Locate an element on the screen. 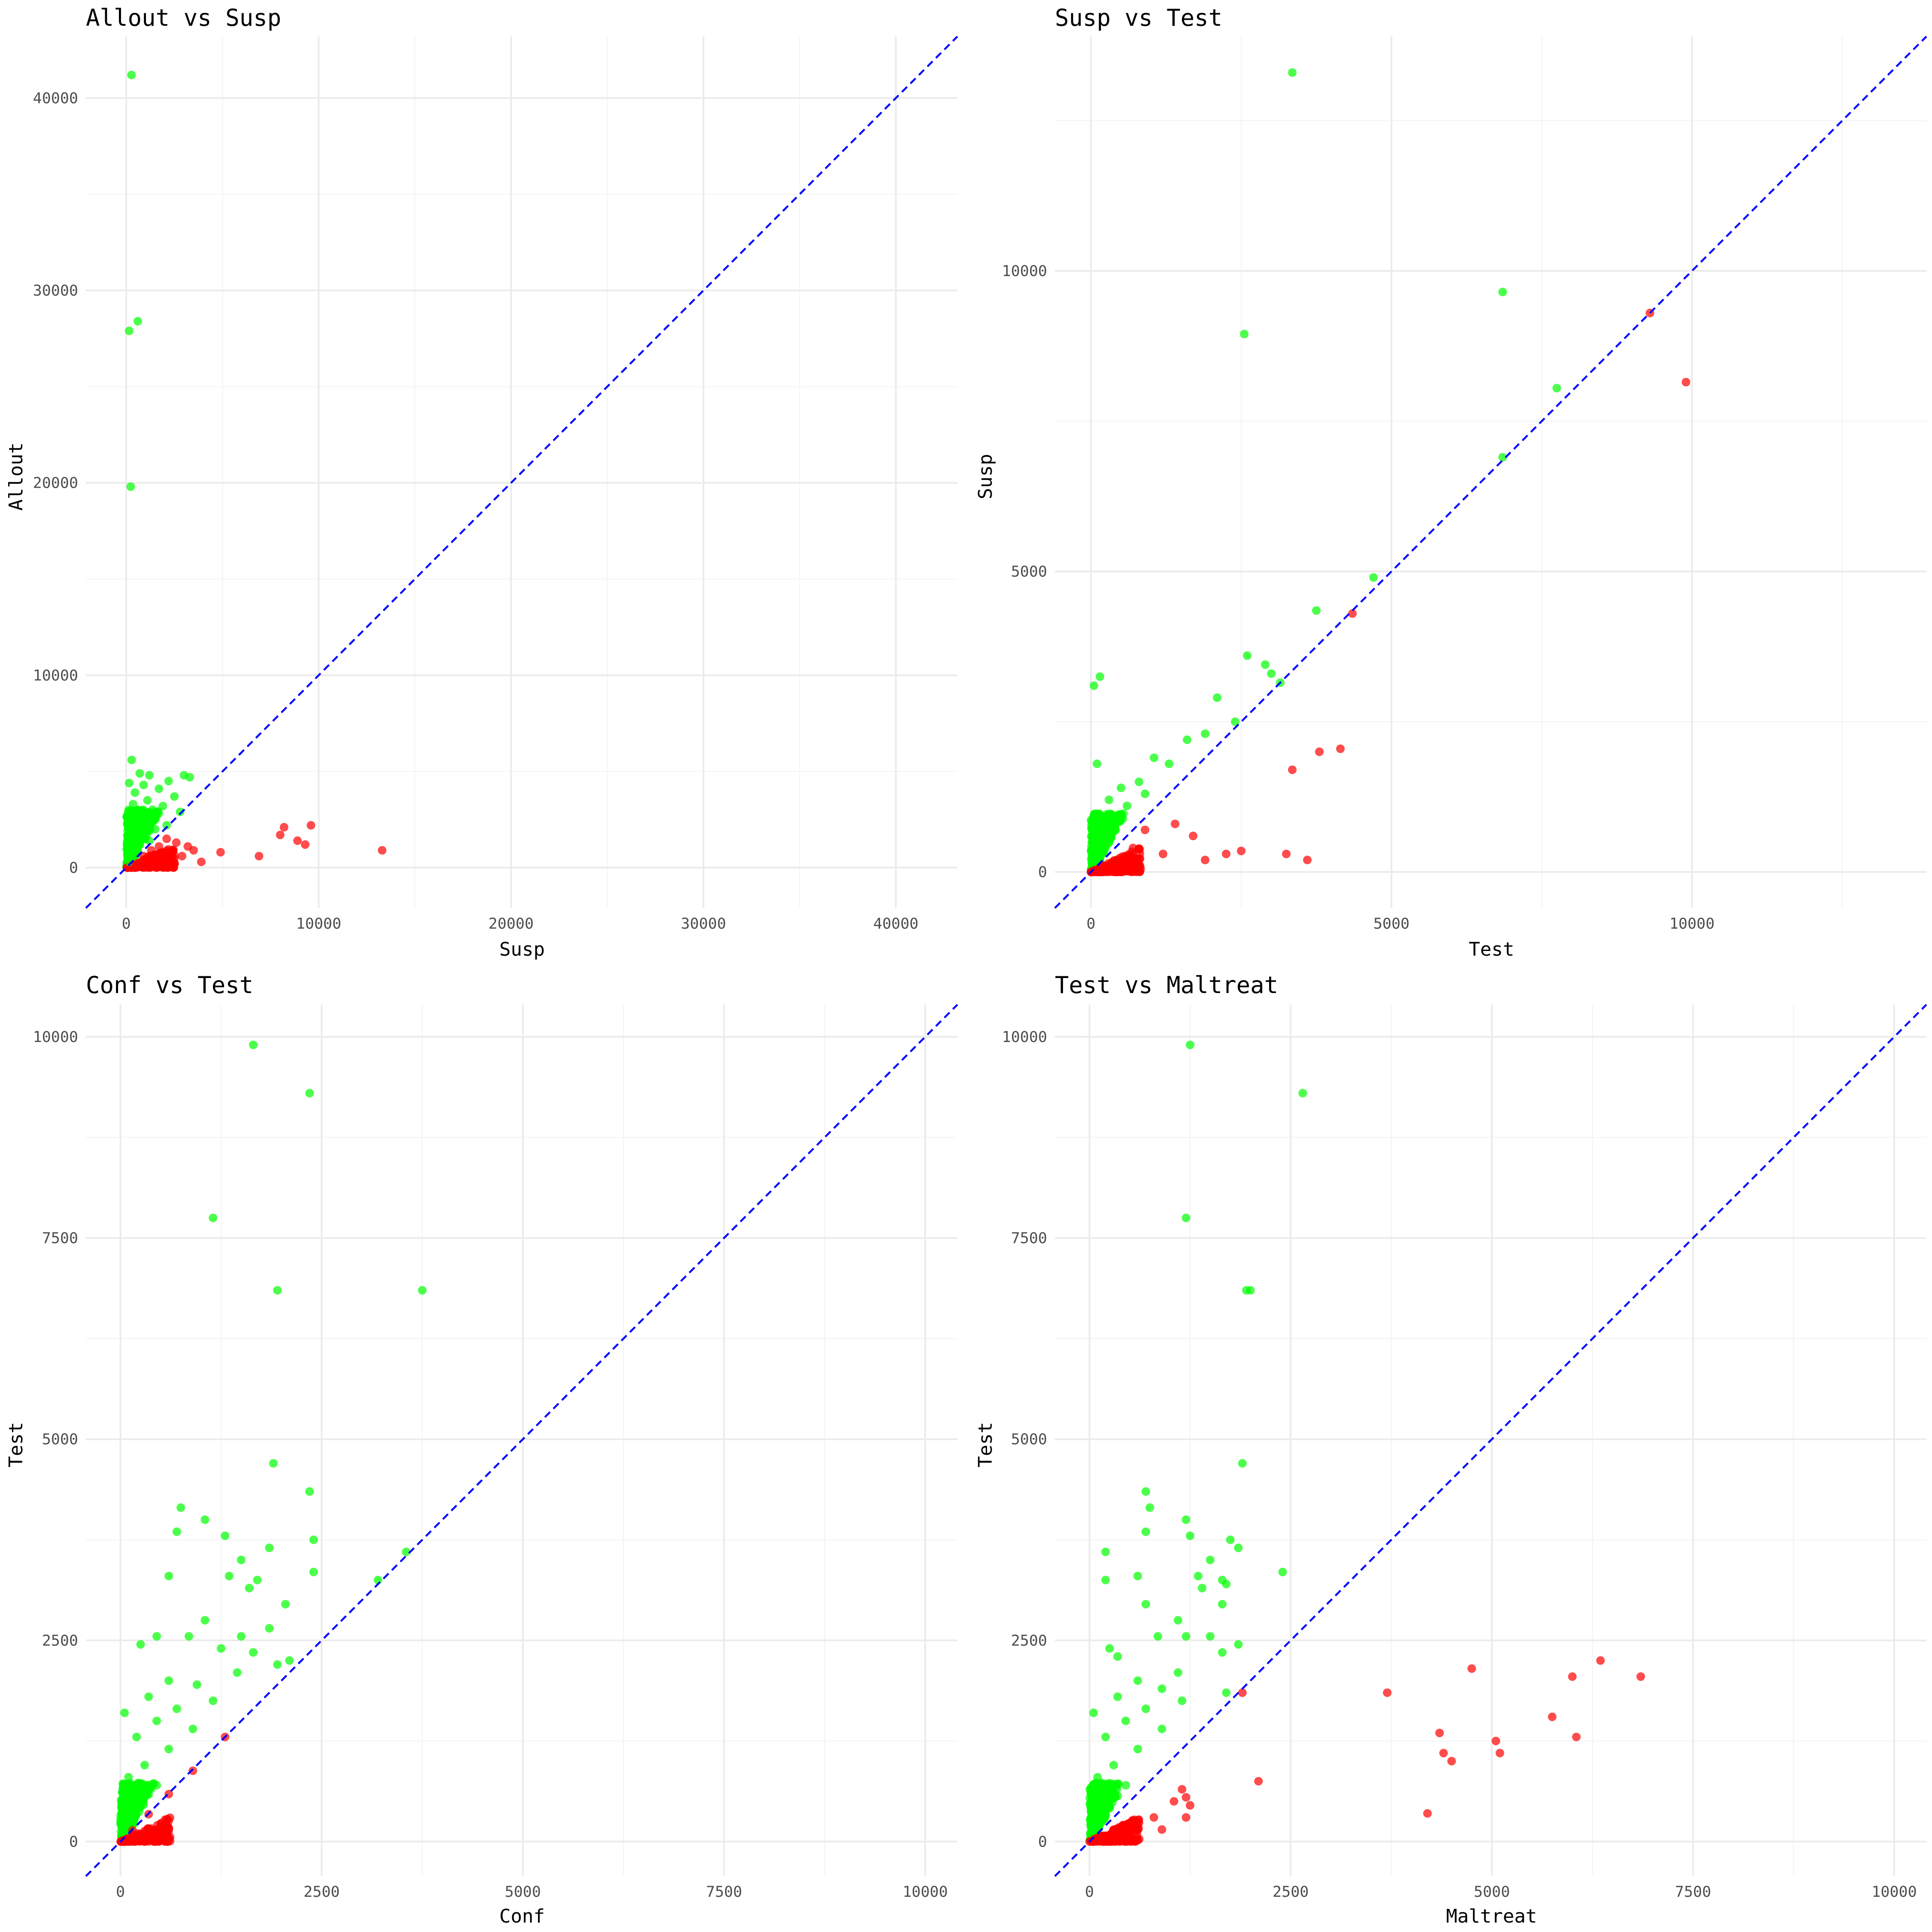  panel-title: Allout vs Susp is located at coordinates (183, 17).